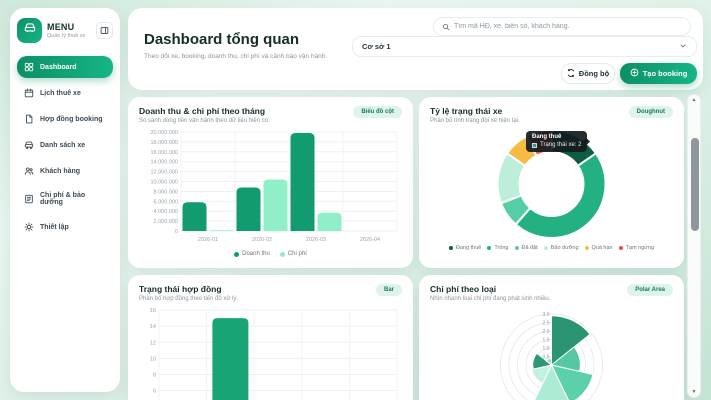 The width and height of the screenshot is (711, 400). What do you see at coordinates (524, 46) in the screenshot?
I see `branch-select: Cơ sở 1` at bounding box center [524, 46].